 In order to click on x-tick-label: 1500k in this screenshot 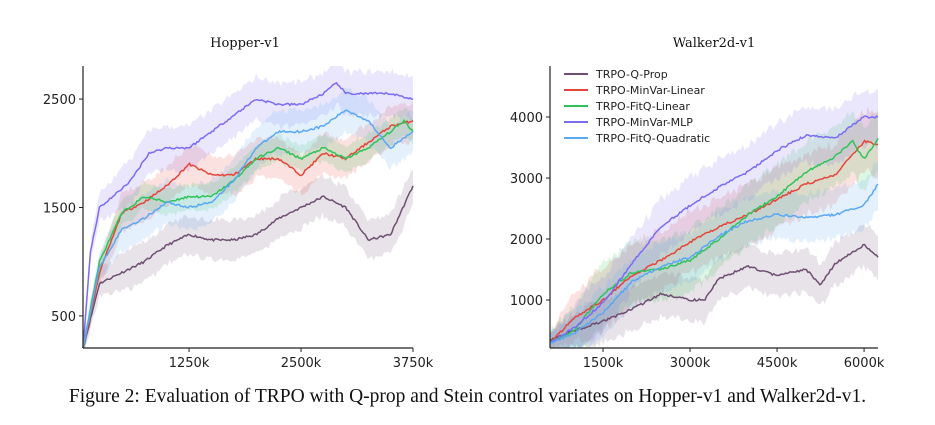, I will do `click(603, 363)`.